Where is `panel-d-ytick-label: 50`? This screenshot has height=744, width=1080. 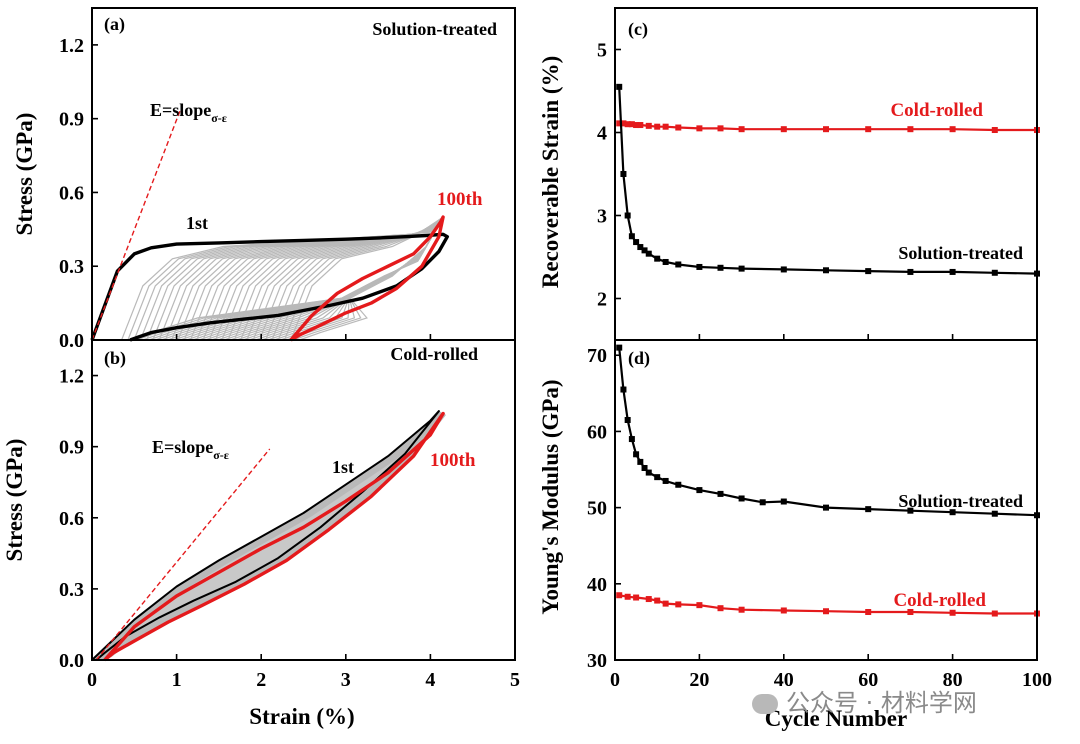
panel-d-ytick-label: 50 is located at coordinates (597, 509).